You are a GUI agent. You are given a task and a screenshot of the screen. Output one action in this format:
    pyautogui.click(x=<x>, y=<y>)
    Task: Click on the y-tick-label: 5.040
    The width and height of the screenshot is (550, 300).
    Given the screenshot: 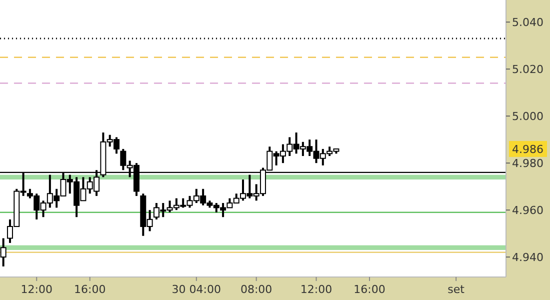 What is the action you would take?
    pyautogui.click(x=528, y=22)
    